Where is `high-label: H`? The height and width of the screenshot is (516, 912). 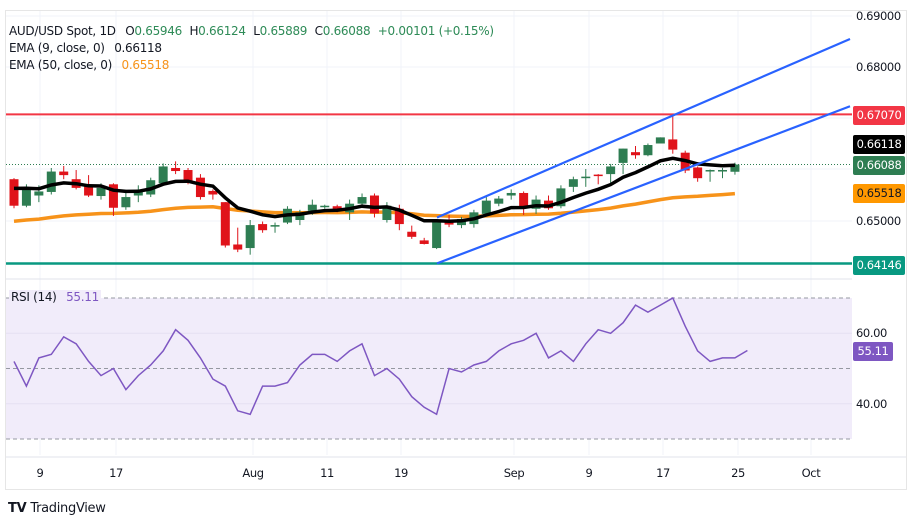 high-label: H is located at coordinates (194, 31).